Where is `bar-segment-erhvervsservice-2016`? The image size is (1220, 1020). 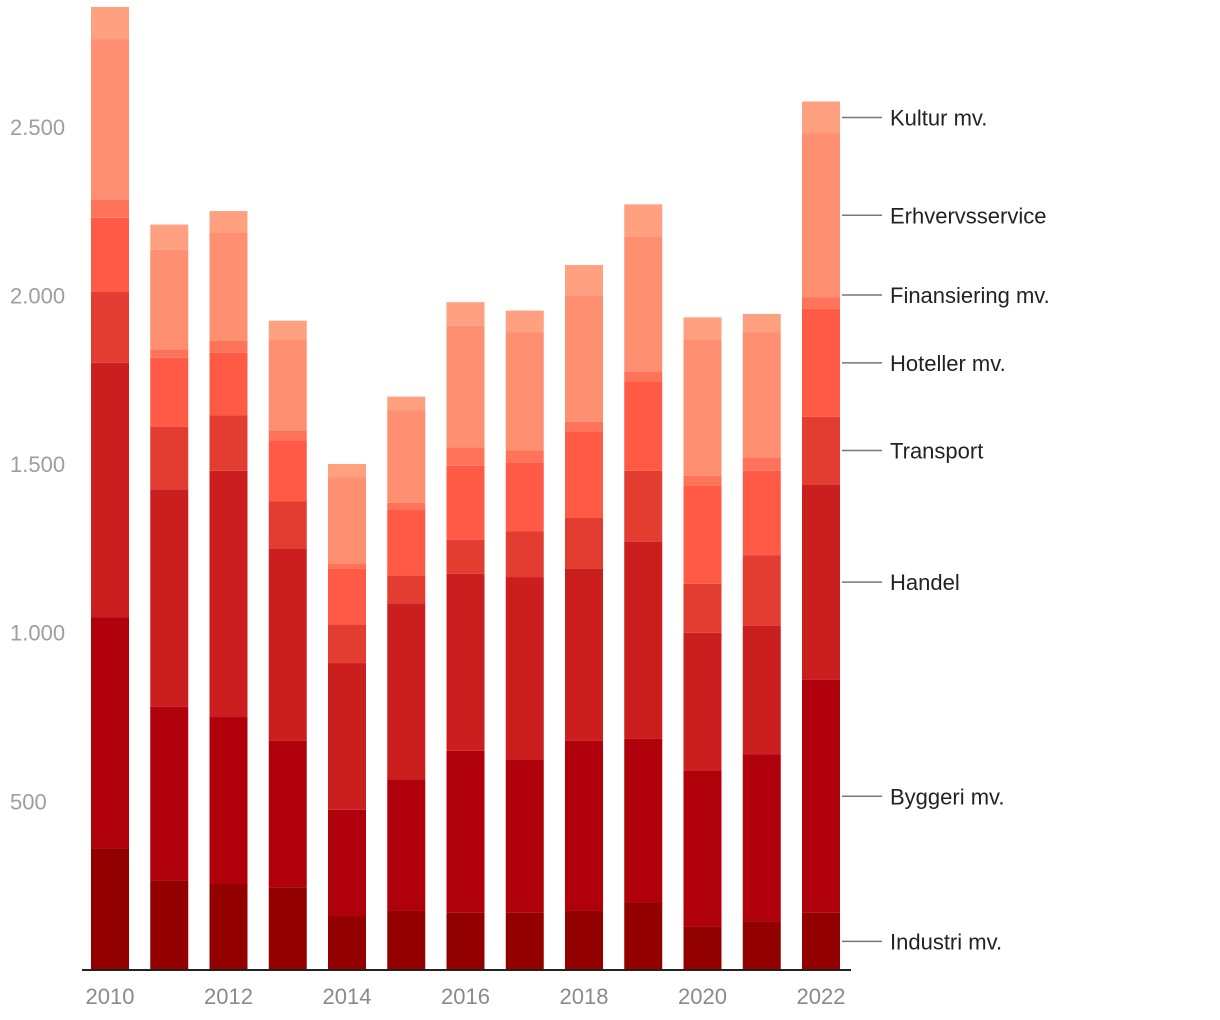 bar-segment-erhvervsservice-2016 is located at coordinates (465, 386).